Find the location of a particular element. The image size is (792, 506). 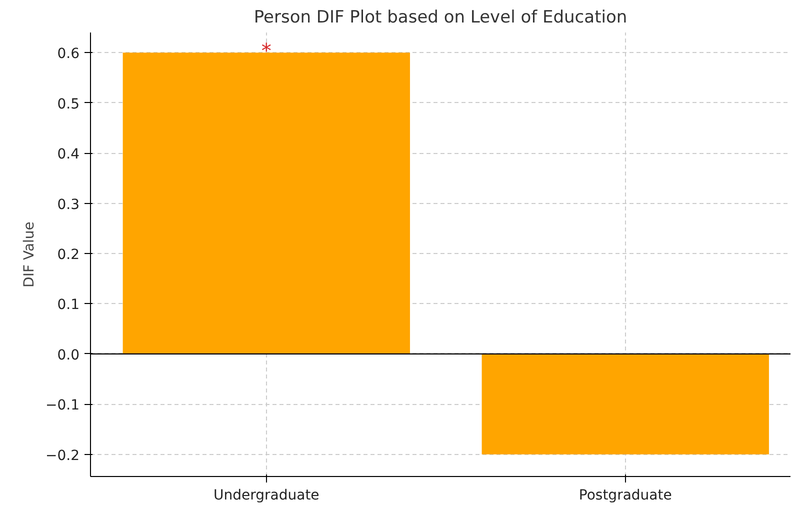

y-tick-label: 0.4 is located at coordinates (68, 154).